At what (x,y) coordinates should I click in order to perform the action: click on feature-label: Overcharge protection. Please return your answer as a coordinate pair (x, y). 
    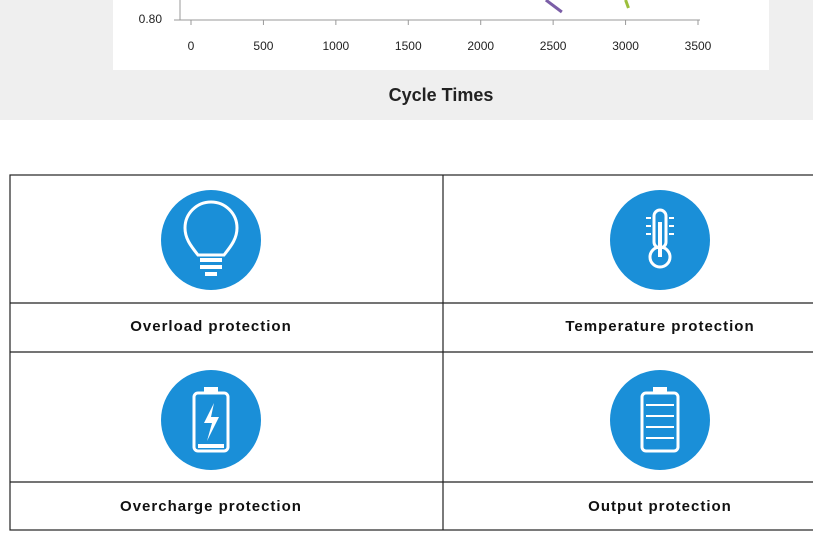
    Looking at the image, I should click on (211, 506).